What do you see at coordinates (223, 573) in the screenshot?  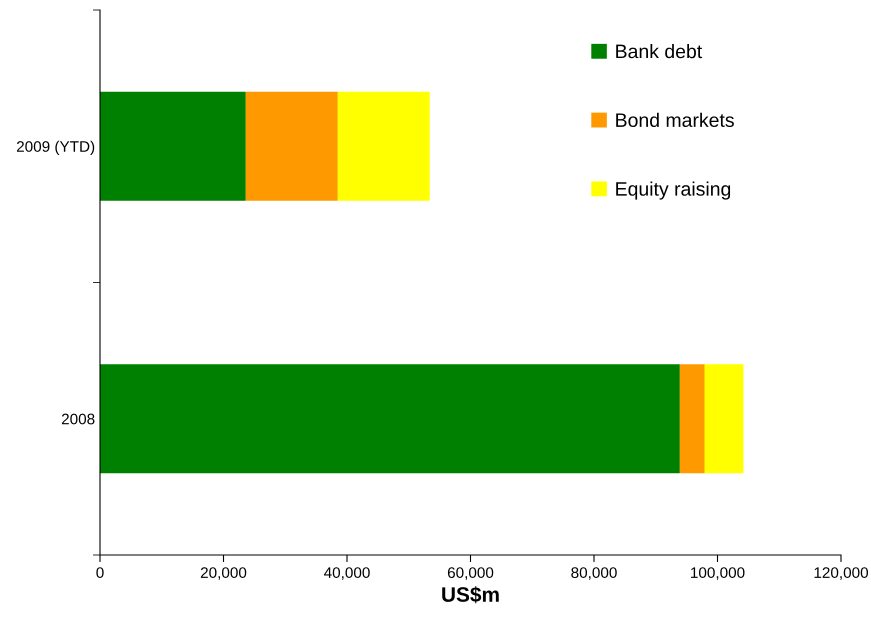 I see `x-tick-label: 20,000` at bounding box center [223, 573].